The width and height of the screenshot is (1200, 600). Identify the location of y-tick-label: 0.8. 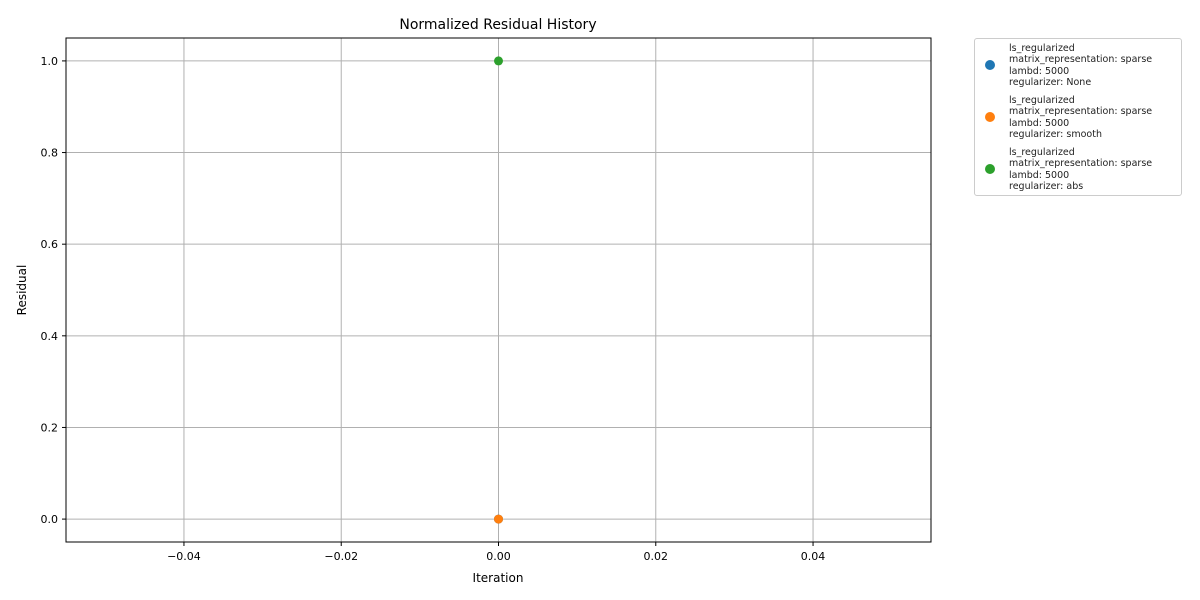
(50, 153).